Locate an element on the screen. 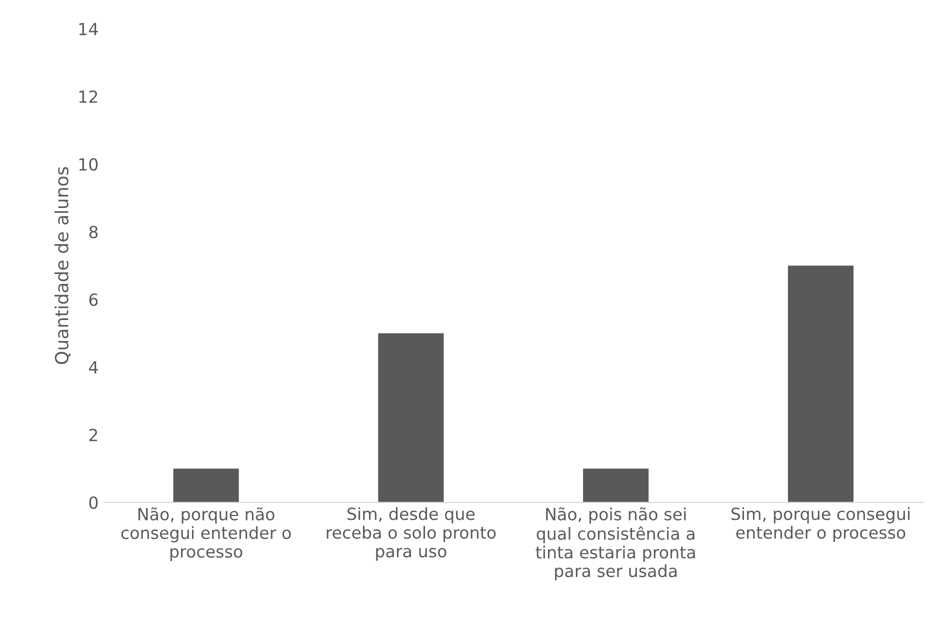  y-tick-label: 0 is located at coordinates (93, 502).